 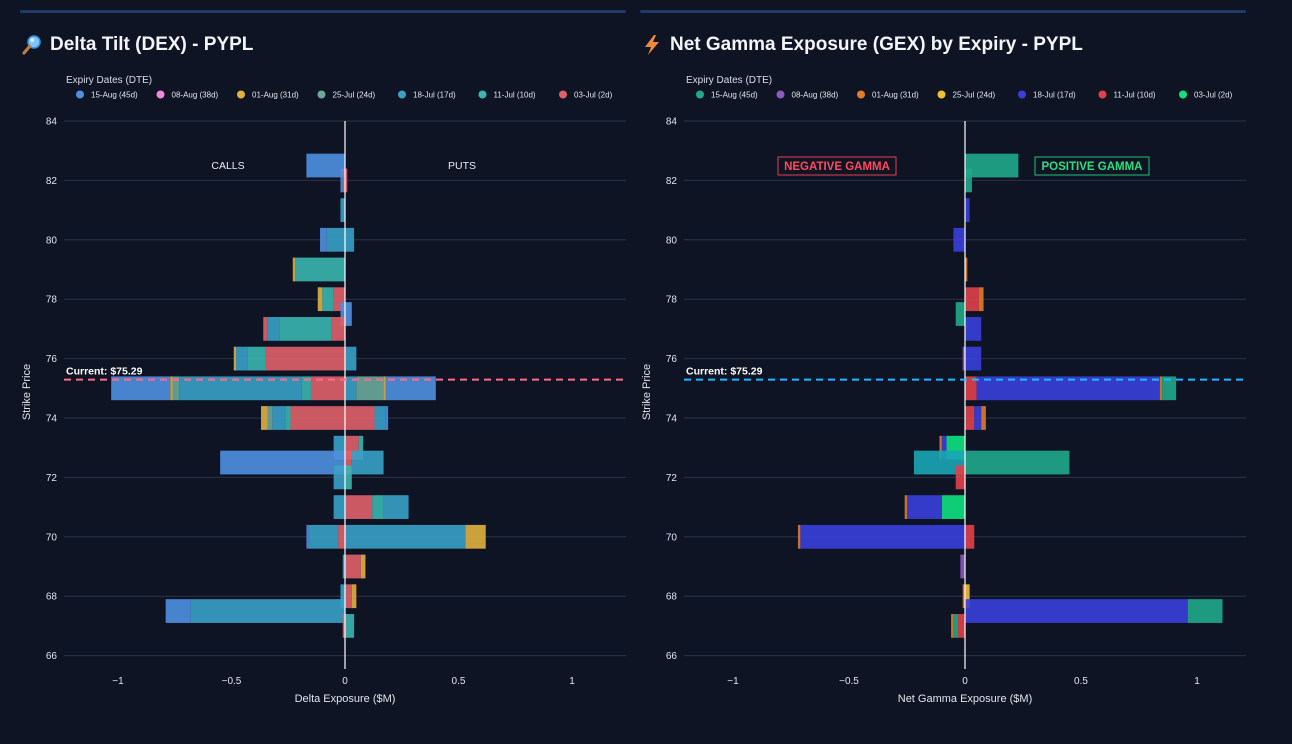 What do you see at coordinates (427, 95) in the screenshot?
I see `legend-item: 18-Jul (17d)` at bounding box center [427, 95].